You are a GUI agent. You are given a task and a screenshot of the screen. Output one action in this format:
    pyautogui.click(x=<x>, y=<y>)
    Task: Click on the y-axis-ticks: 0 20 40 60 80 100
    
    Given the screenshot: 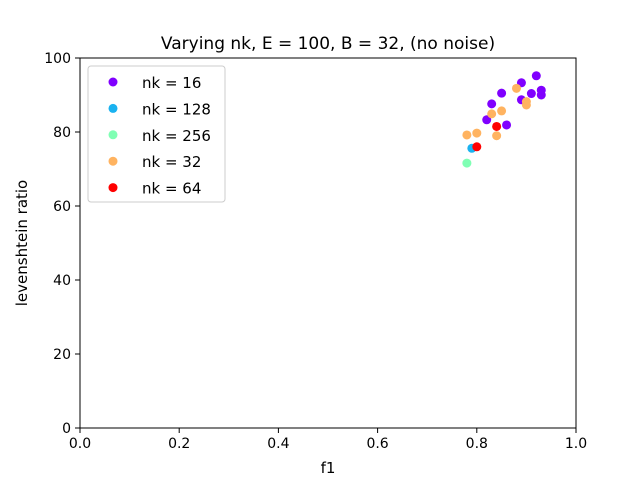 What is the action you would take?
    pyautogui.click(x=62, y=244)
    